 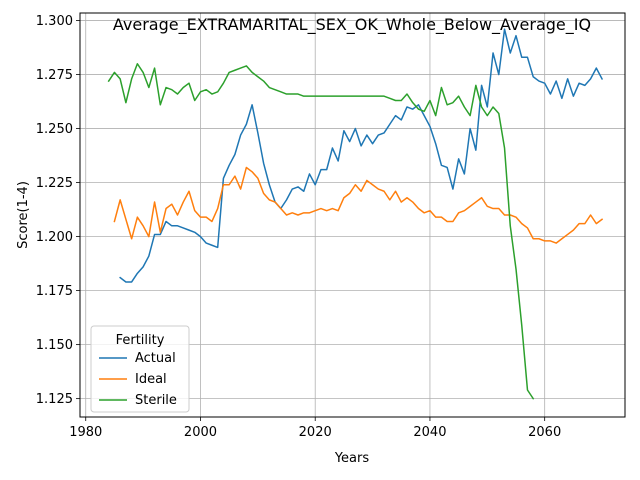 What do you see at coordinates (151, 379) in the screenshot?
I see `legend-label-ideal: Ideal` at bounding box center [151, 379].